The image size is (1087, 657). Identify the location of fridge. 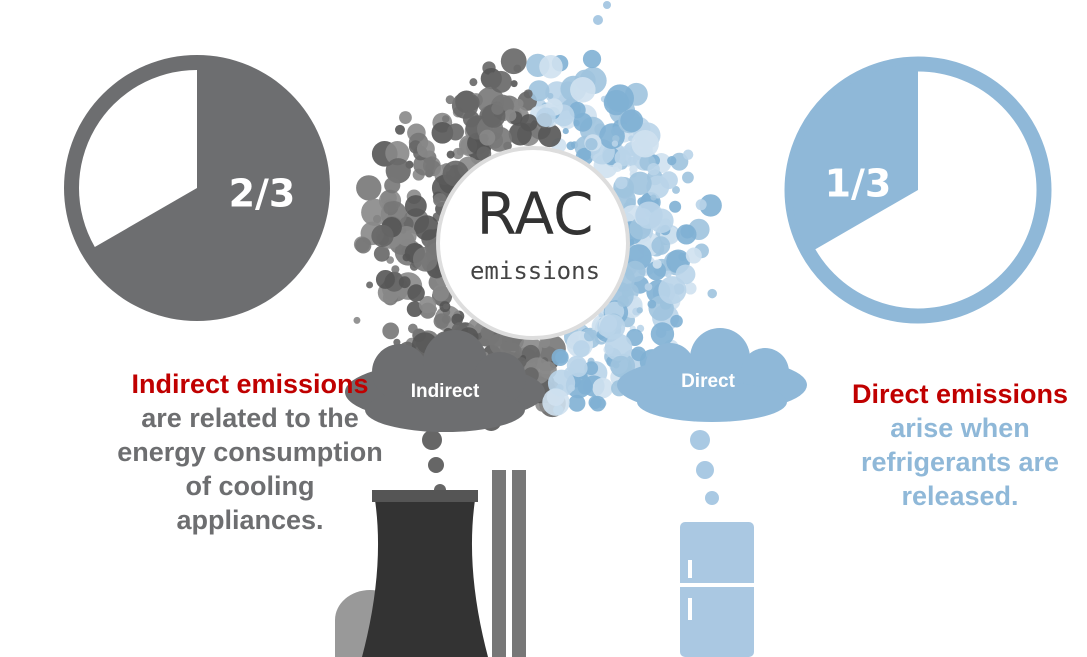
(717, 589).